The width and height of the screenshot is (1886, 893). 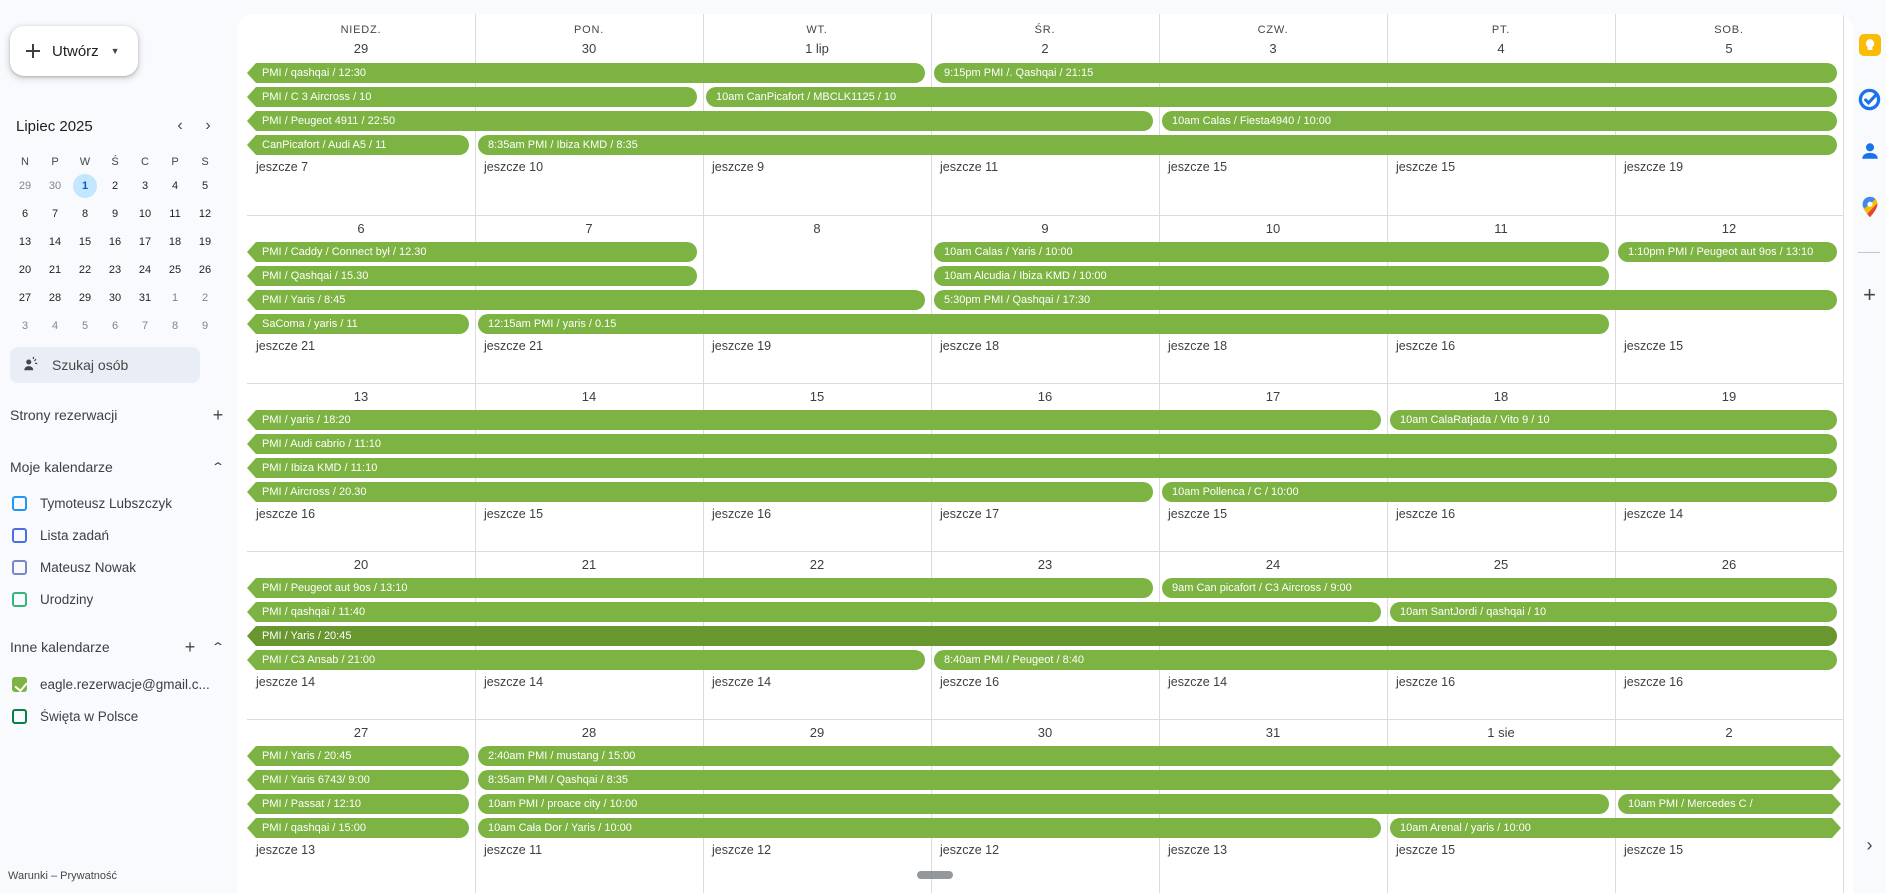 What do you see at coordinates (742, 850) in the screenshot?
I see `more-events-link: jeszcze 12` at bounding box center [742, 850].